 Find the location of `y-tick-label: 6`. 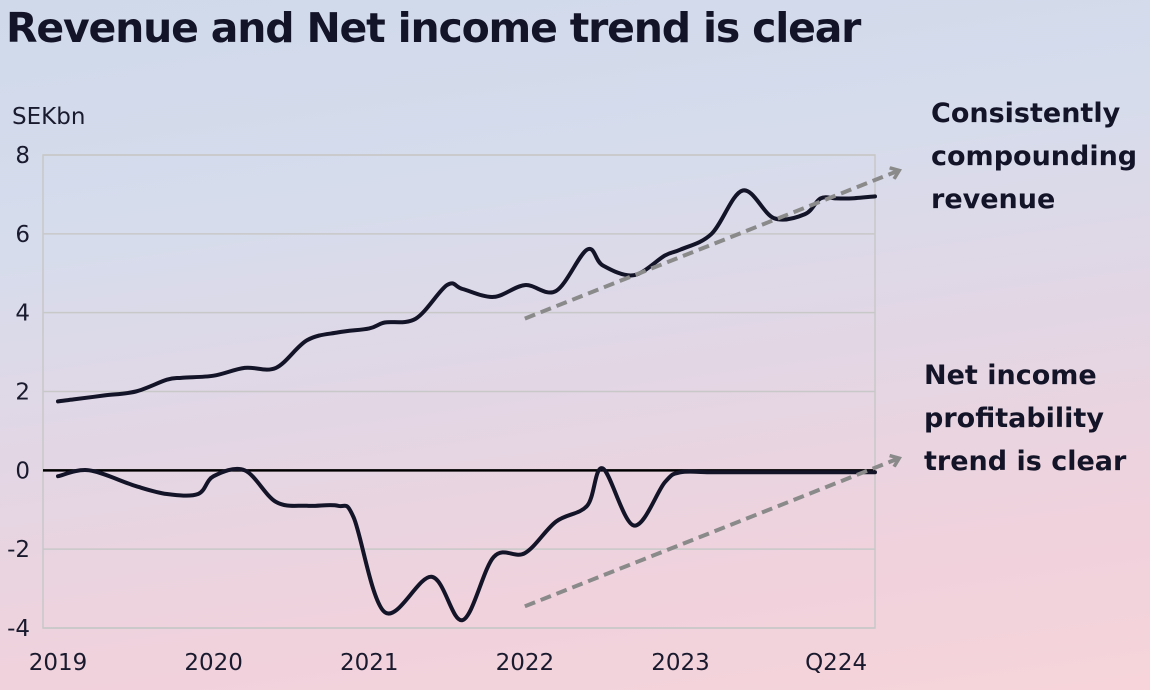

y-tick-label: 6 is located at coordinates (22, 235).